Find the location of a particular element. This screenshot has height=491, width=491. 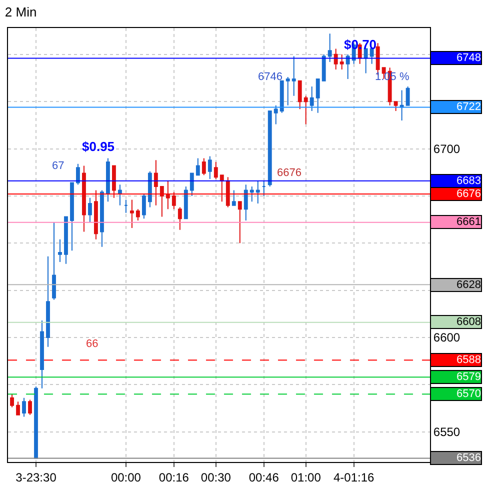

x-tick-label: 00:00 is located at coordinates (126, 477).